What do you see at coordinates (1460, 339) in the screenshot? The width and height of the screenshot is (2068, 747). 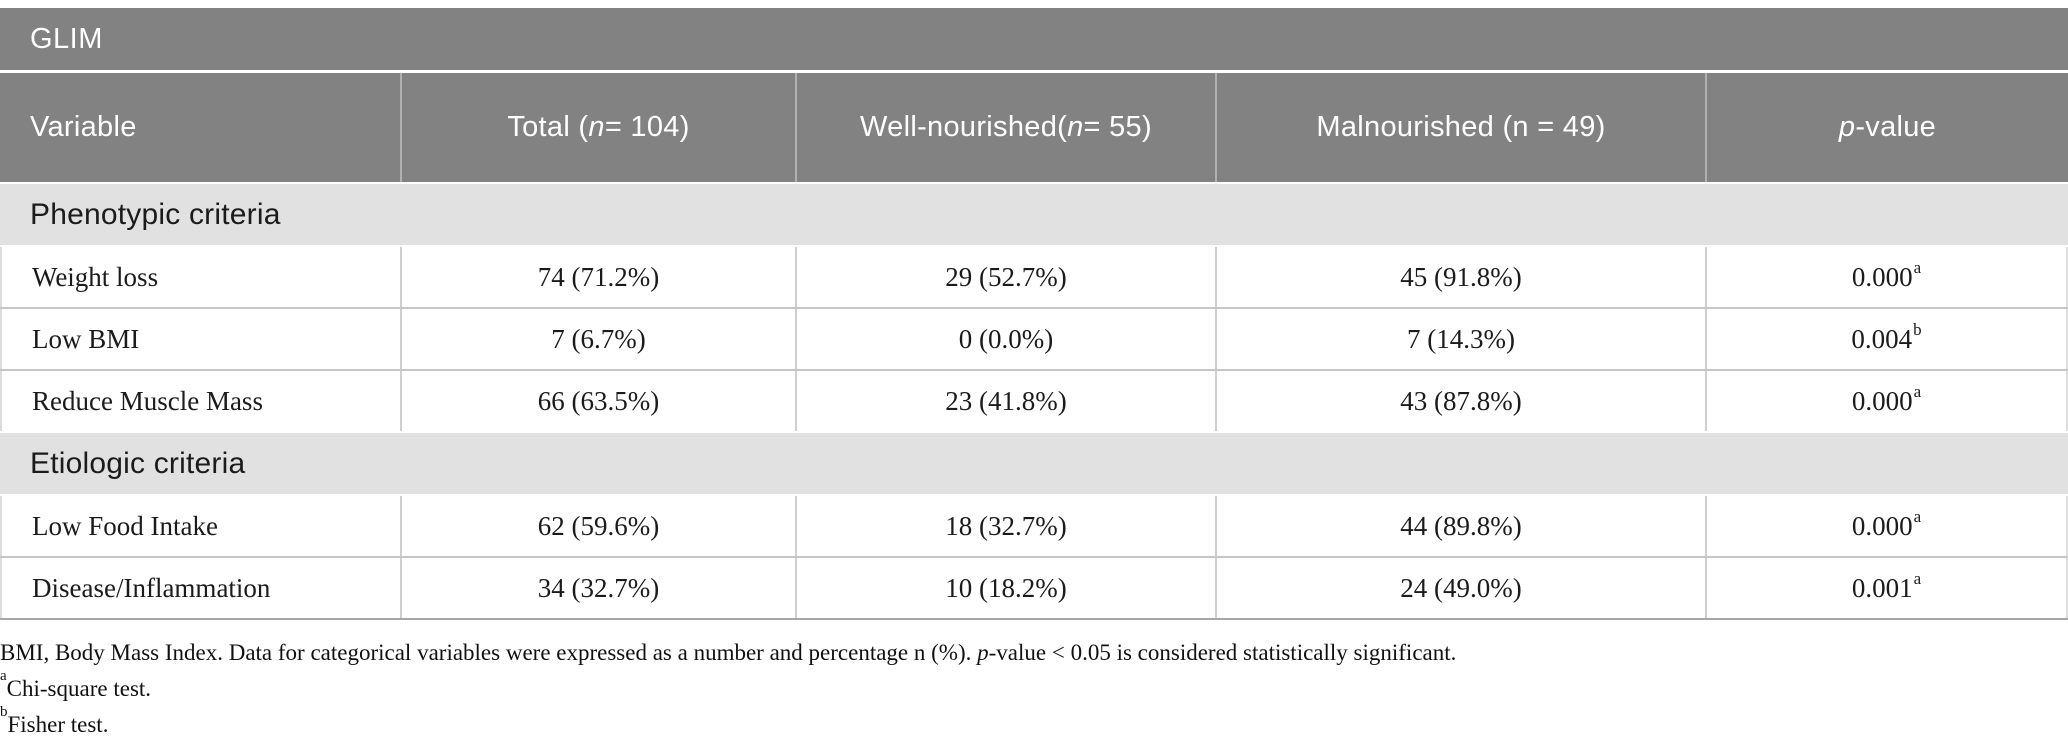 I see `cell-malnourished: 7 (14.3%)` at bounding box center [1460, 339].